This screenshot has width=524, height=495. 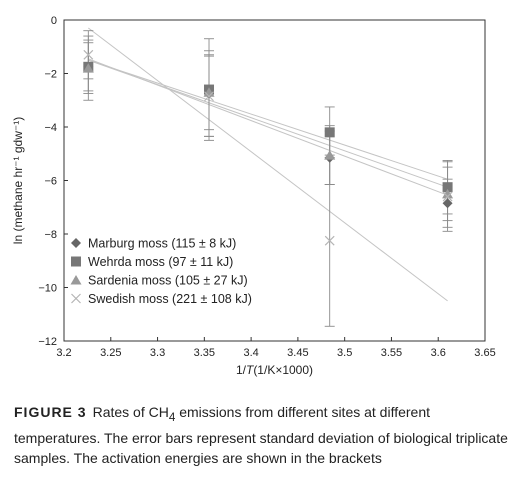 What do you see at coordinates (168, 281) in the screenshot?
I see `legend-label-3: Sardenia moss (105 ± 27 kJ)` at bounding box center [168, 281].